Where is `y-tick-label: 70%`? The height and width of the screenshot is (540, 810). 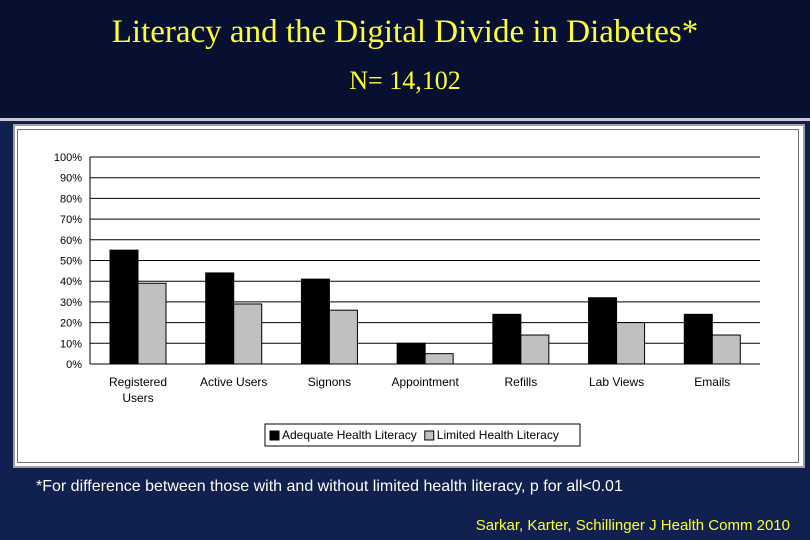
y-tick-label: 70% is located at coordinates (71, 220).